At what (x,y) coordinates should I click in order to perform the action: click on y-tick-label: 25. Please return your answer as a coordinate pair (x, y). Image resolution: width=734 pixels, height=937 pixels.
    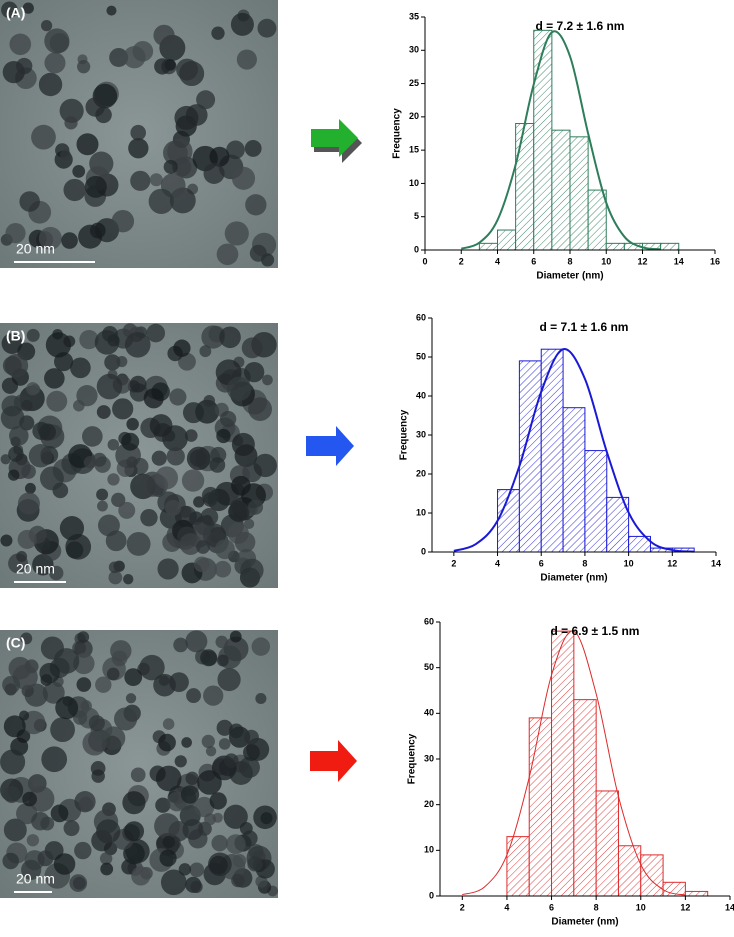
    Looking at the image, I should click on (414, 83).